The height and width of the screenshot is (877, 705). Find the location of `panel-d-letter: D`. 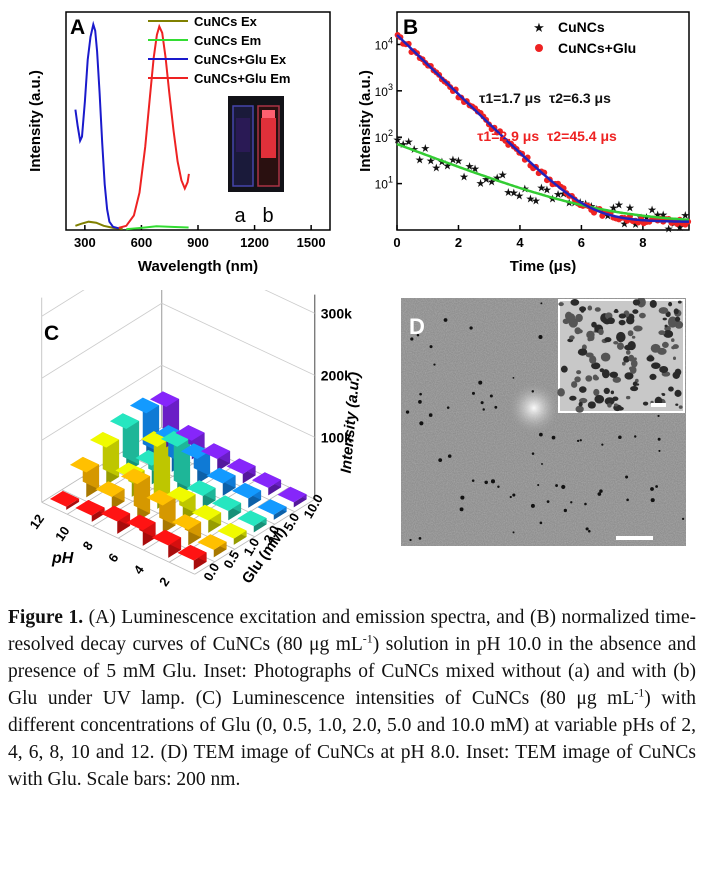

panel-d-letter: D is located at coordinates (417, 326).